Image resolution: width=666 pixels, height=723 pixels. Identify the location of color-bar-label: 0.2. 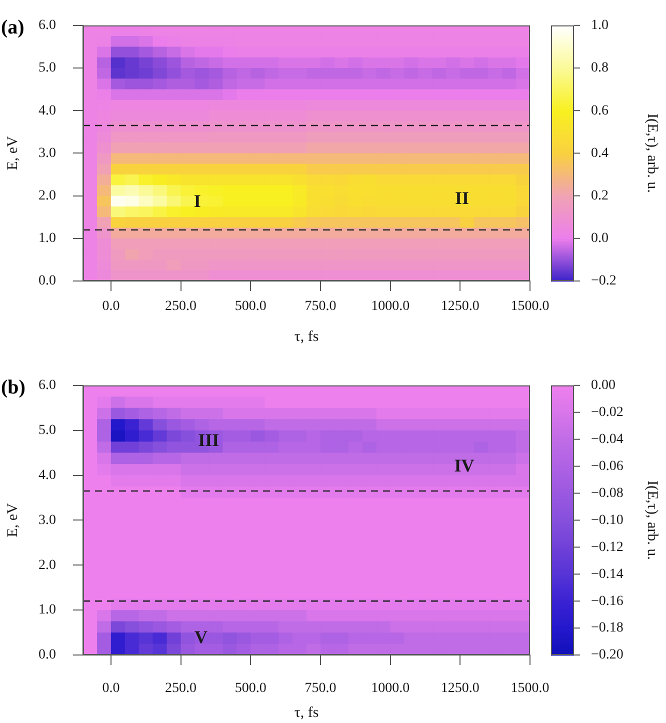
(599, 196).